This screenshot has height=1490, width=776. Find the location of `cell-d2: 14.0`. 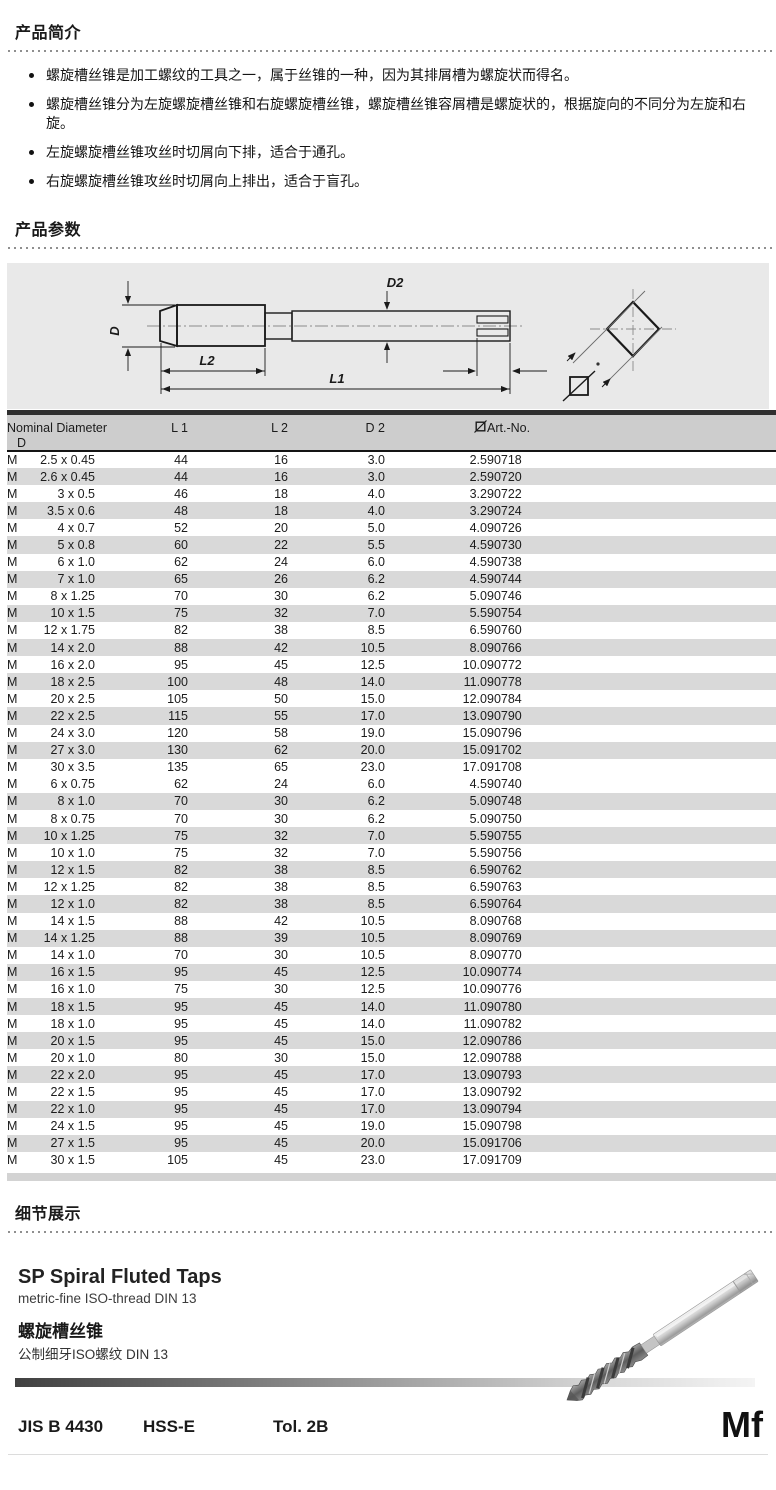

cell-d2: 14.0 is located at coordinates (372, 1023).